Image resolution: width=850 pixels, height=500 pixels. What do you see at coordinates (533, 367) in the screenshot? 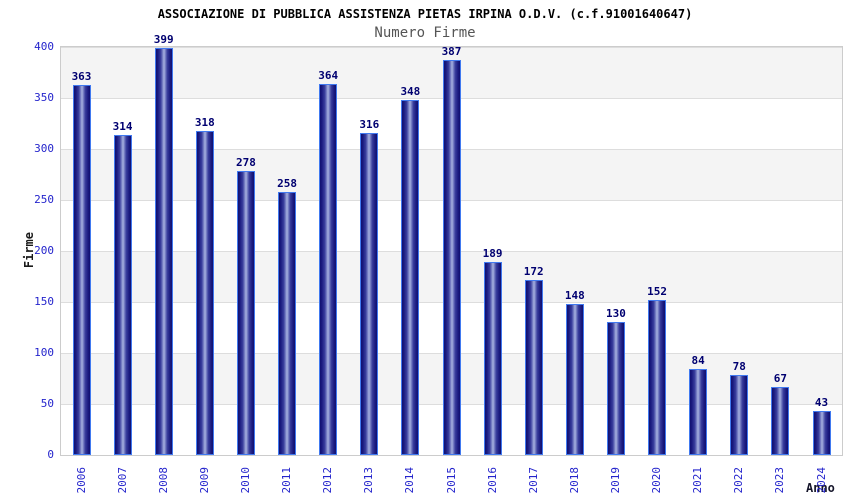
I see `bar-2017` at bounding box center [533, 367].